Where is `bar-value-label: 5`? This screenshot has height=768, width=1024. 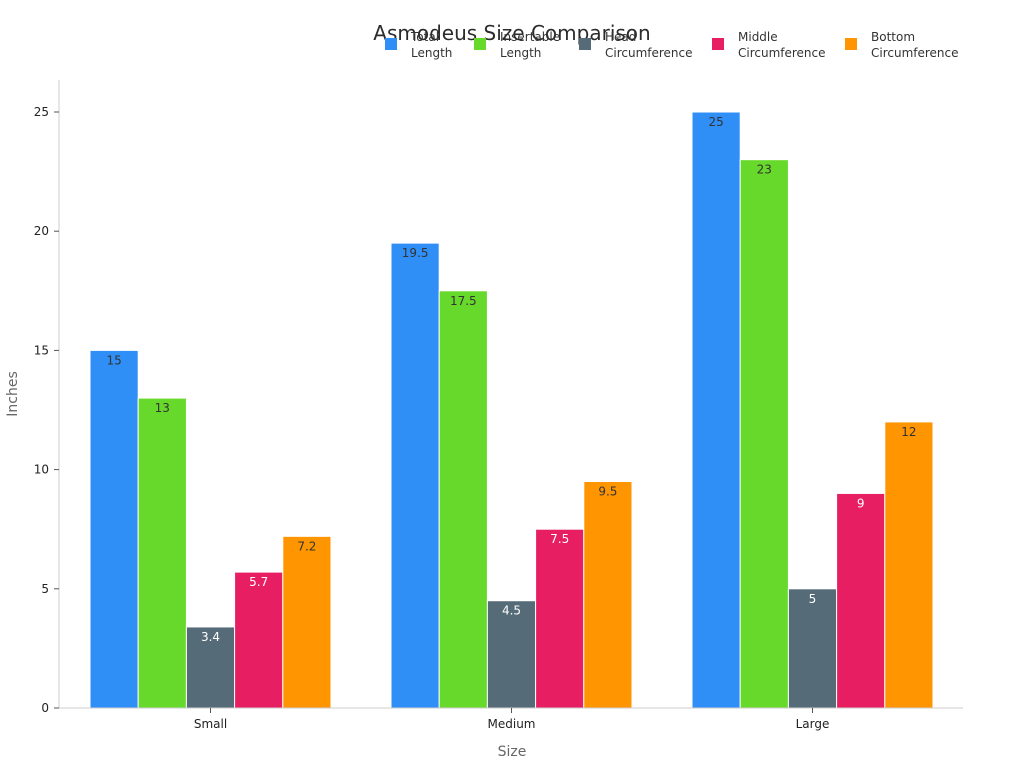 bar-value-label: 5 is located at coordinates (813, 599).